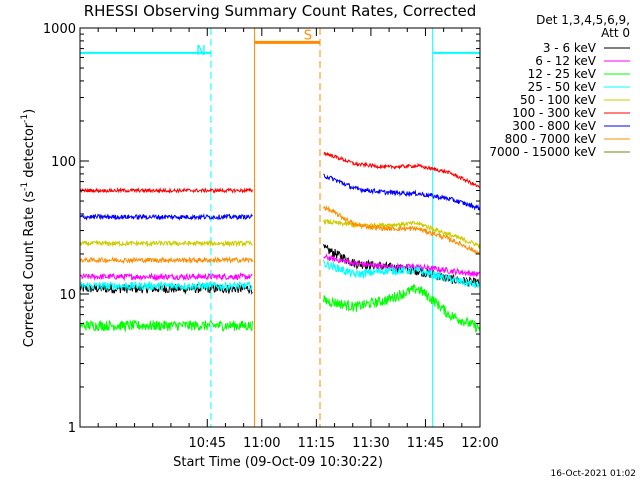 This screenshot has height=480, width=640. What do you see at coordinates (583, 20) in the screenshot?
I see `legend-header-line-1: Det 1,3,4,5,6,9,` at bounding box center [583, 20].